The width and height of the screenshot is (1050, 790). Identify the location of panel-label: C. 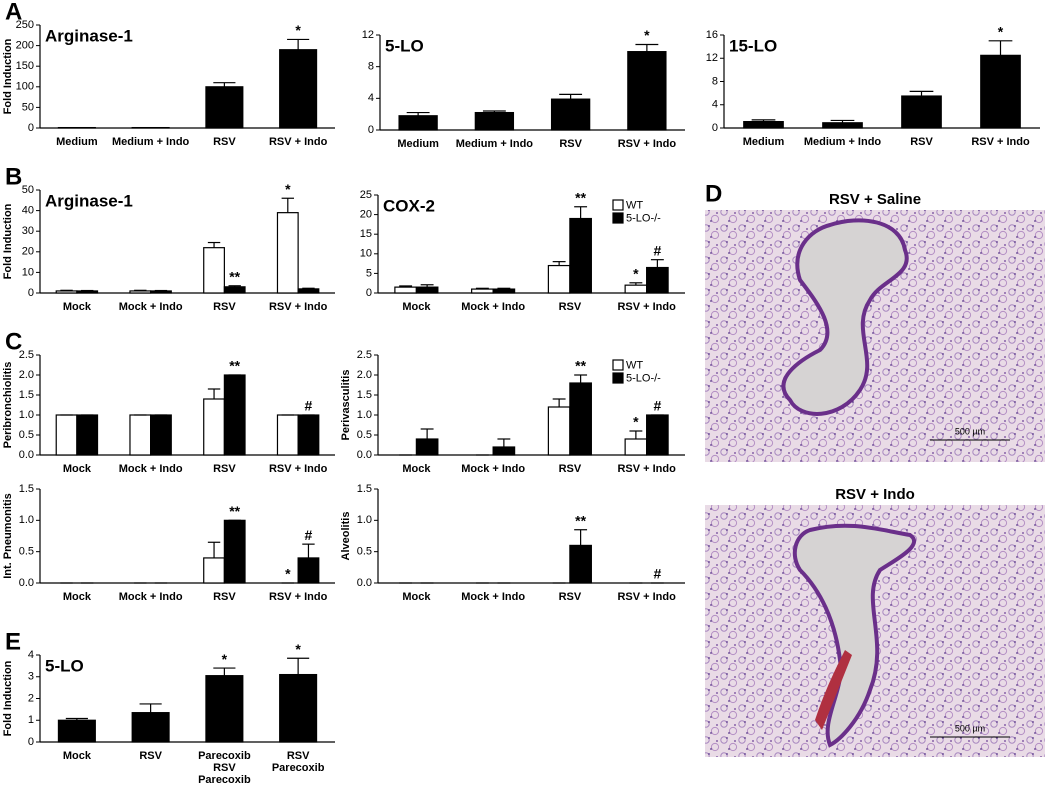
(13, 341).